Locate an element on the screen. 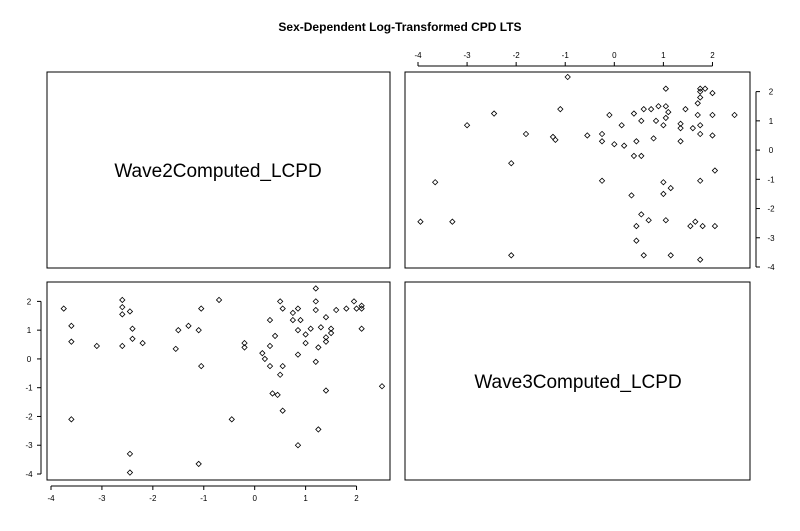 The width and height of the screenshot is (800, 531). left-axis-tick-label: 0 is located at coordinates (29, 359).